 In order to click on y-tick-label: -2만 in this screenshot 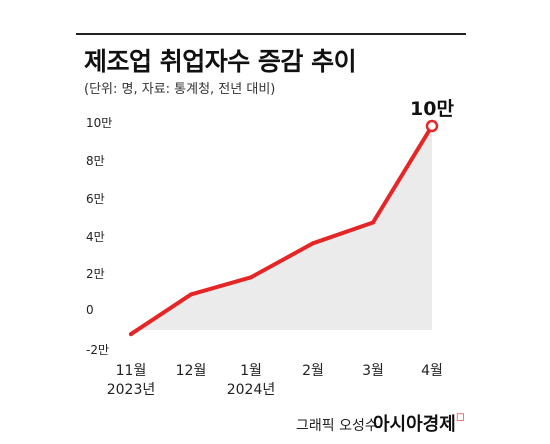, I will do `click(98, 350)`.